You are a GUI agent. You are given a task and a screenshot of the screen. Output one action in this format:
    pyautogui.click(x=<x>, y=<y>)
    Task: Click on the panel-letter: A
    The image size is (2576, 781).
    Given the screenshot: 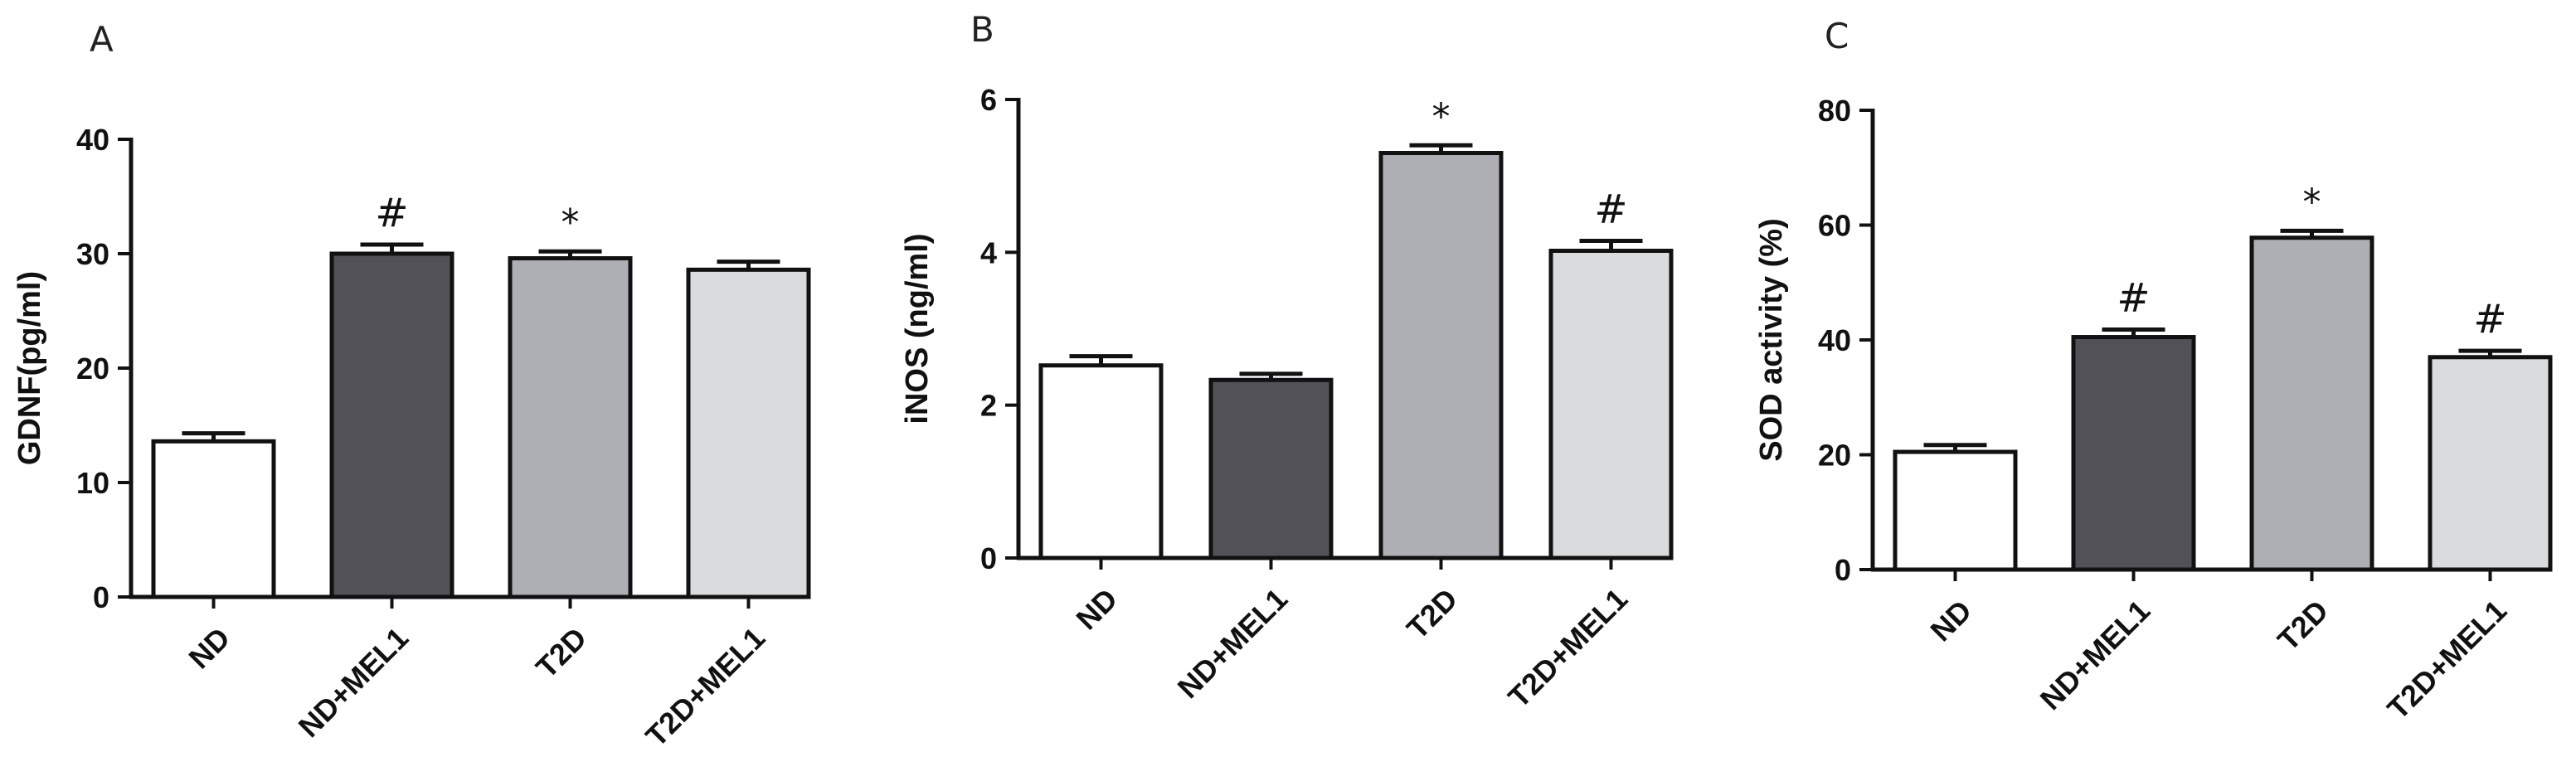 What is the action you would take?
    pyautogui.click(x=102, y=39)
    